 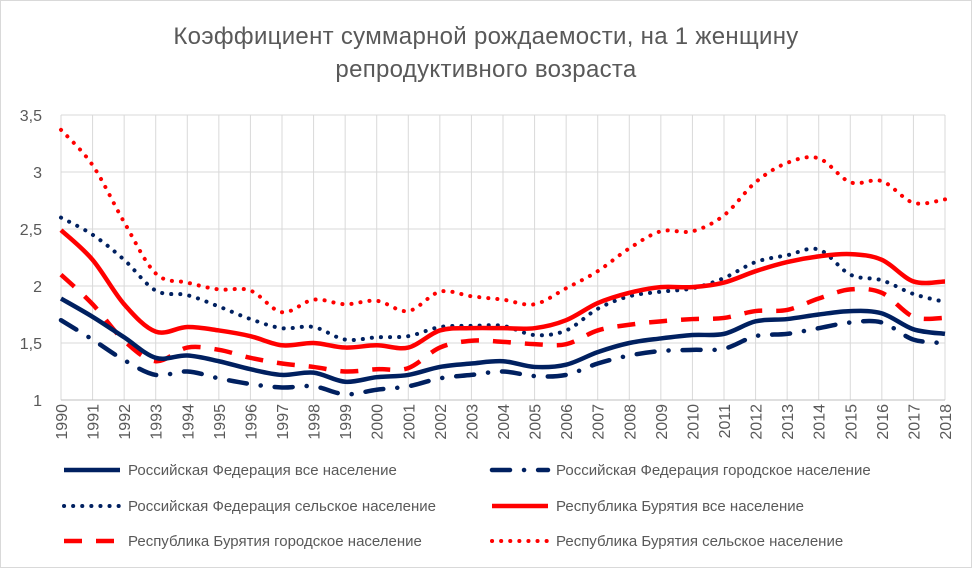 I want to click on x-tick-label: 1995, so click(x=220, y=422).